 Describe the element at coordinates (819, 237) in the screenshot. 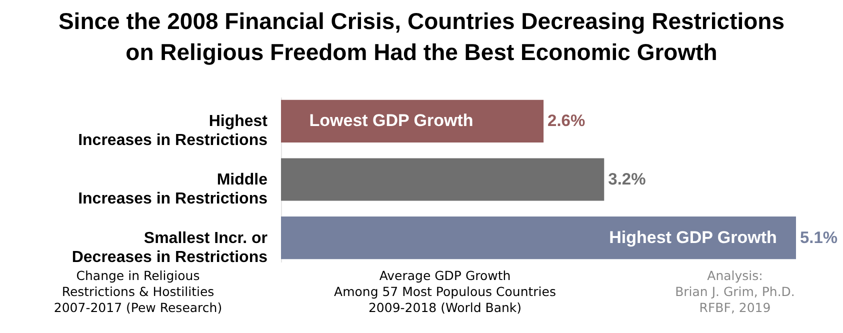

I see `data-label: 5.1%` at that location.